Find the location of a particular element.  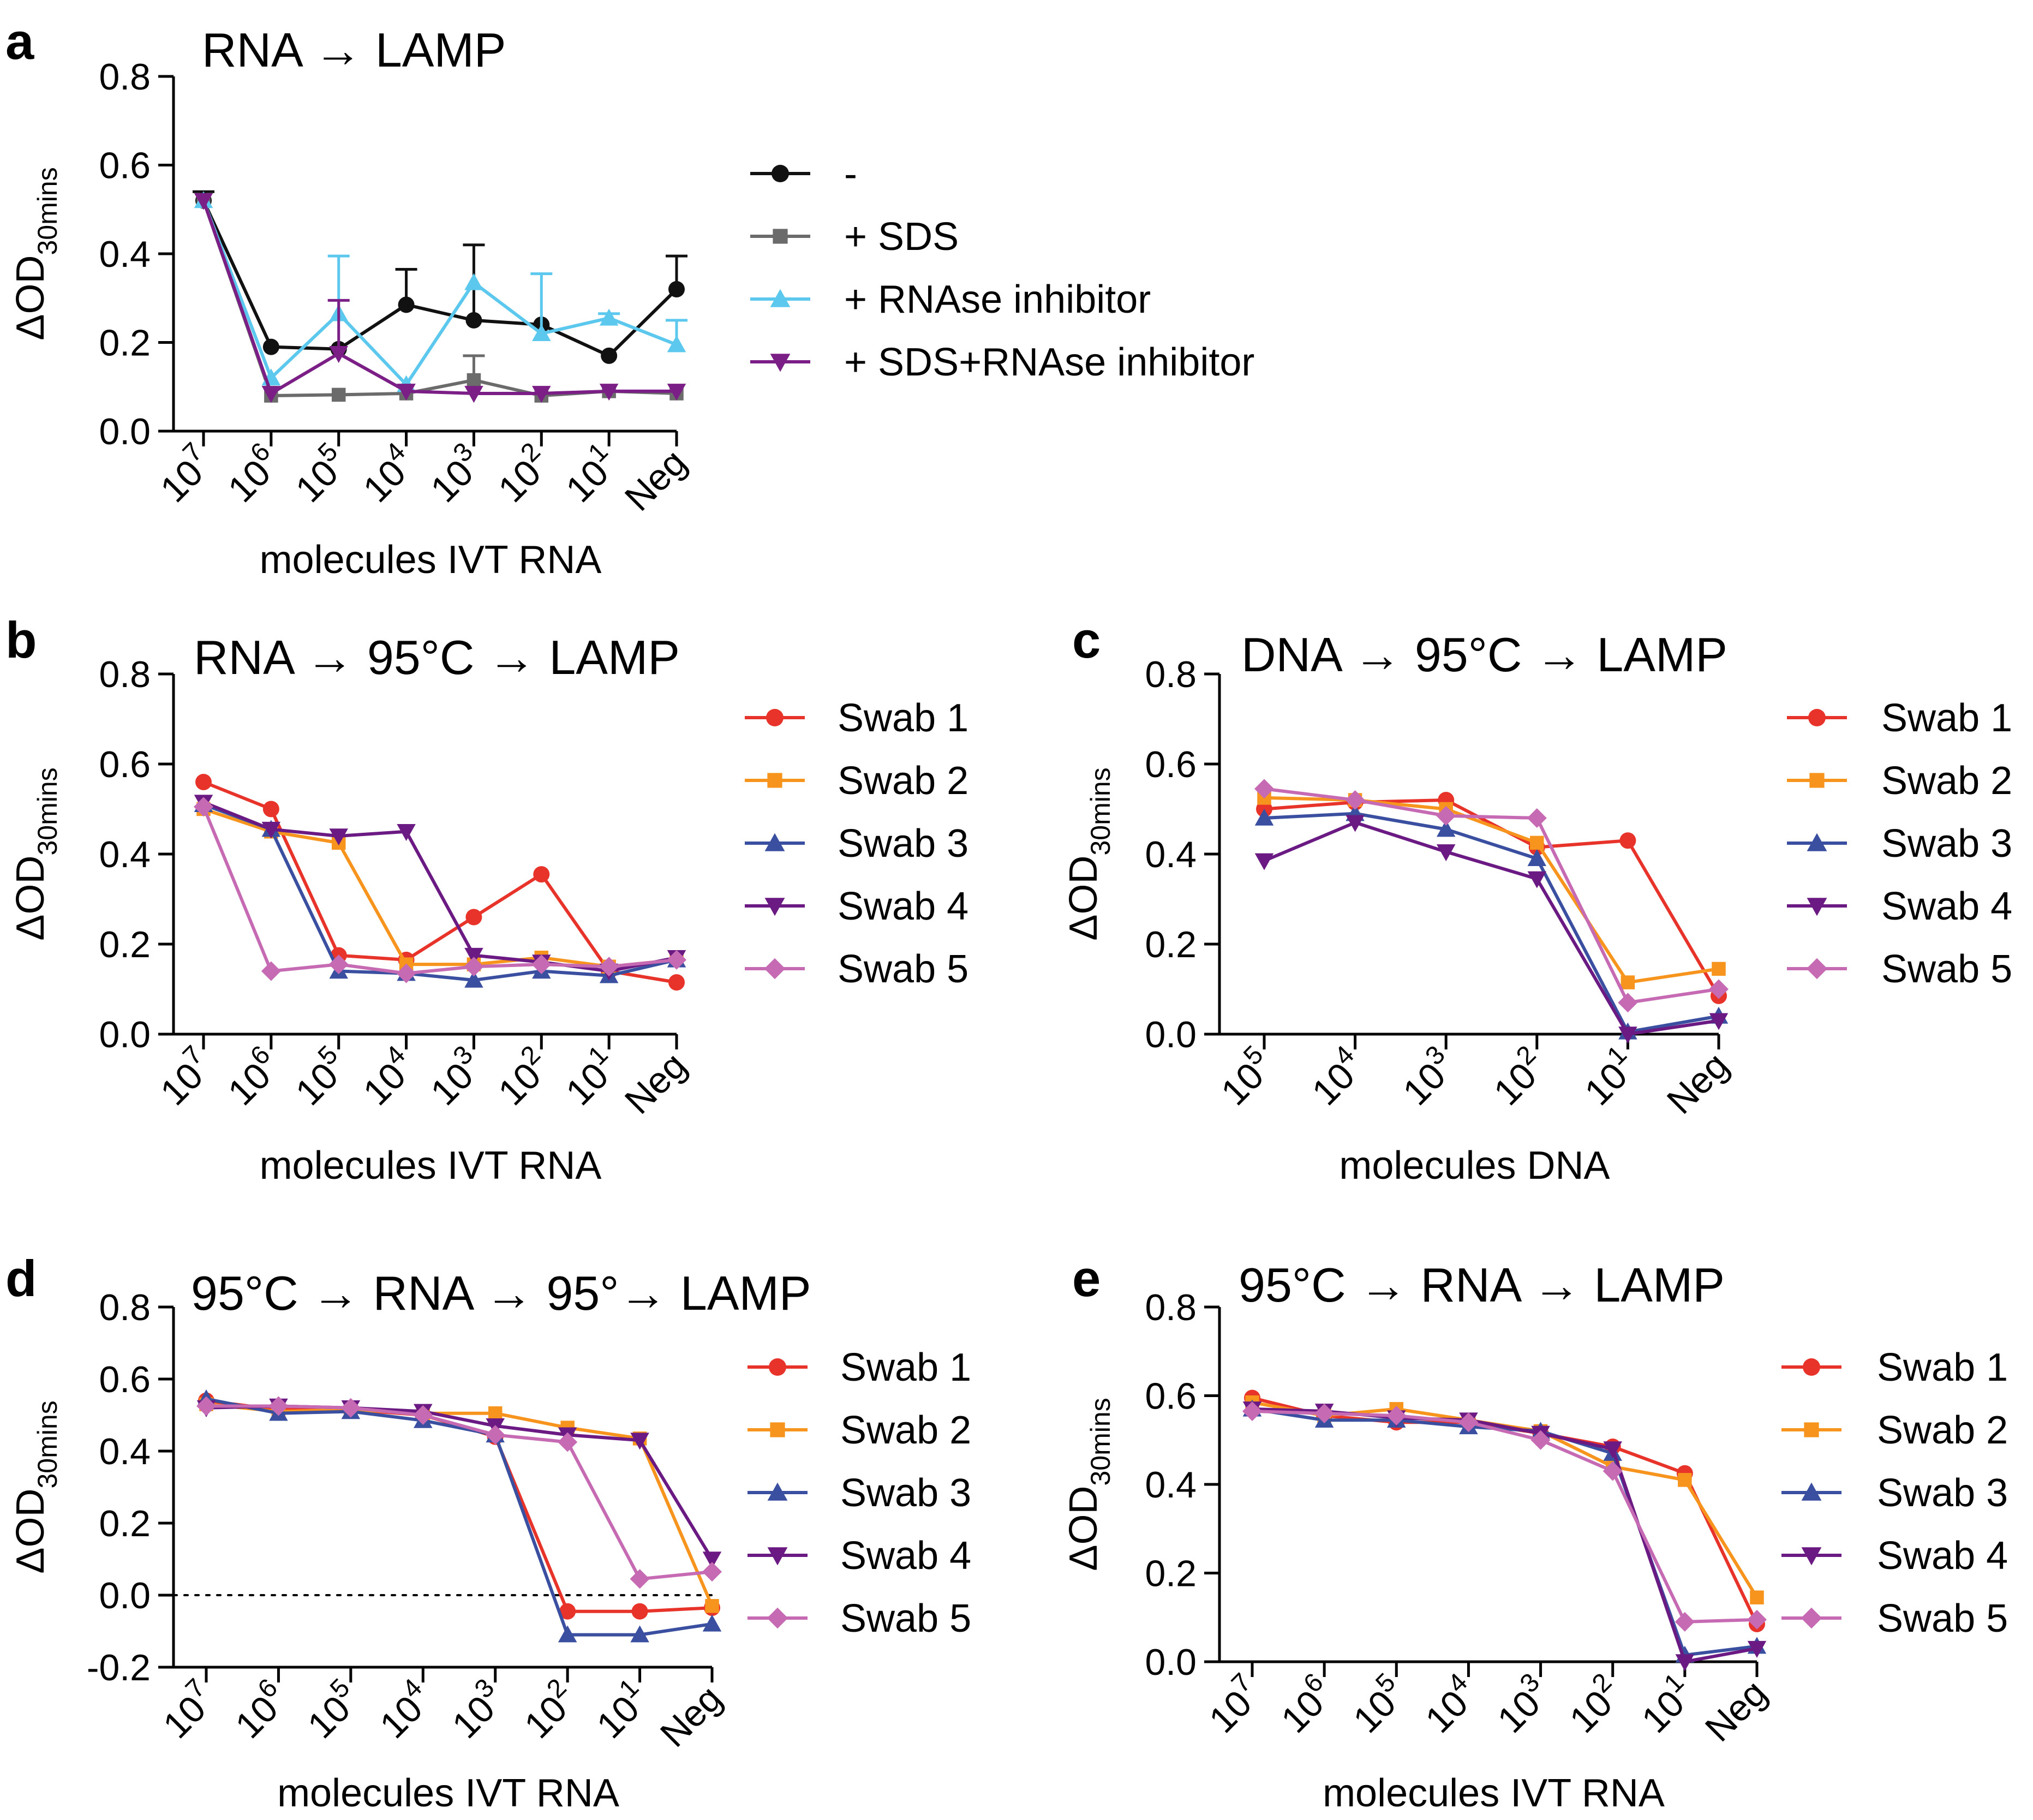

chart-title: RNA → LAMP is located at coordinates (354, 50).